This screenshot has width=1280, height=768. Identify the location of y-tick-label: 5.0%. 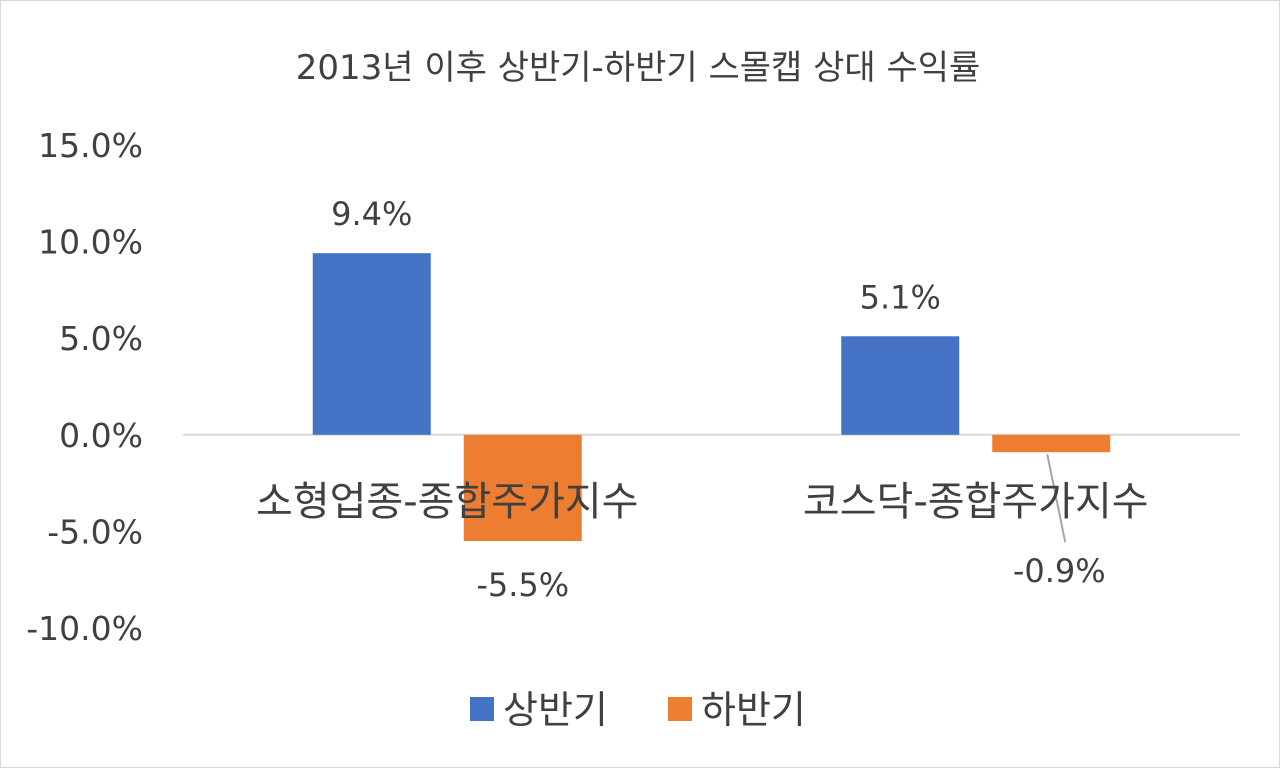
(101, 338).